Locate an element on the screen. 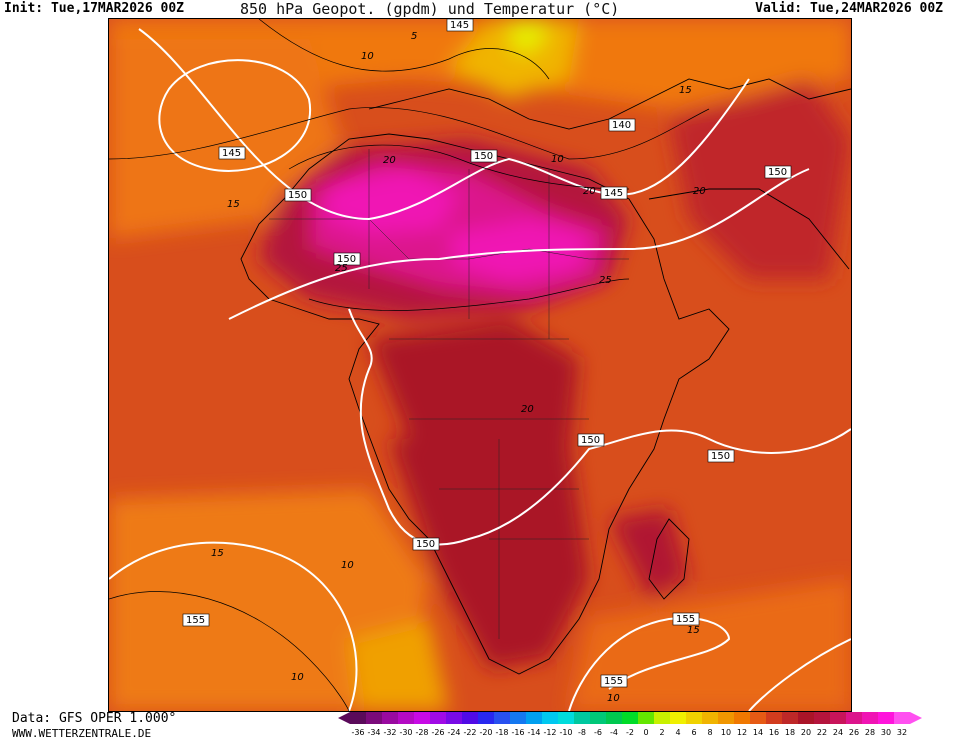 This screenshot has width=959, height=741. legend-tick-label: -22 is located at coordinates (469, 732).